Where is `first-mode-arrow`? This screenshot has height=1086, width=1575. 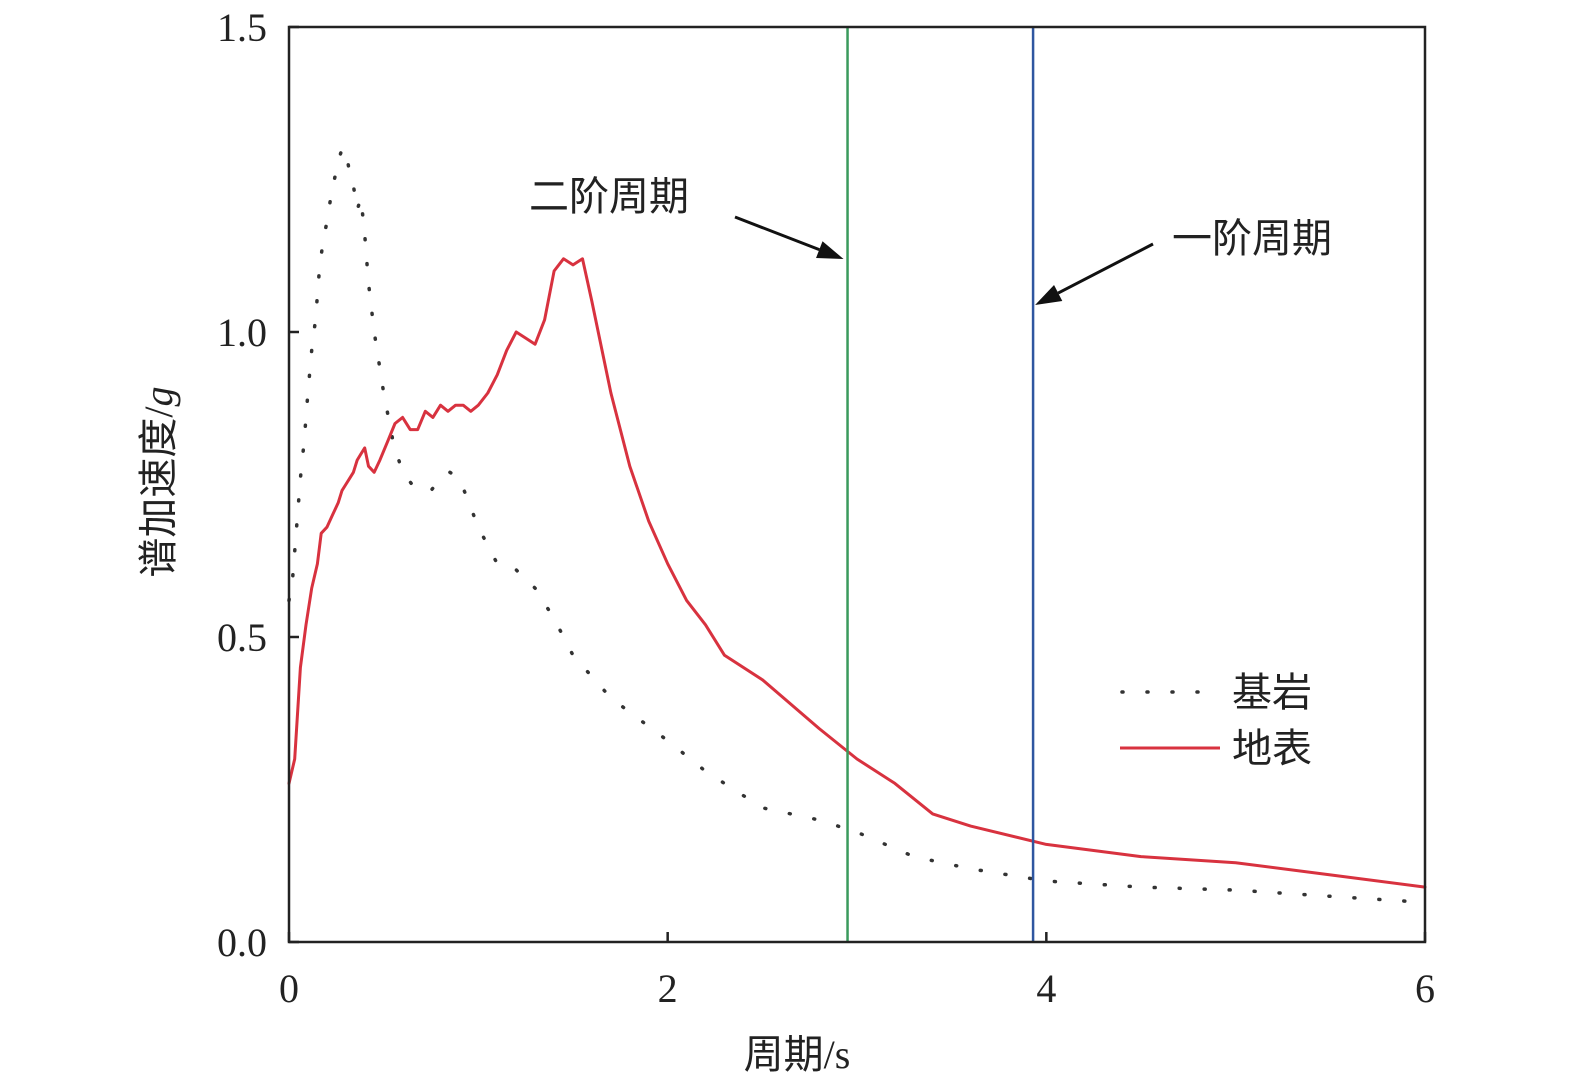
first-mode-arrow is located at coordinates (1105, 268).